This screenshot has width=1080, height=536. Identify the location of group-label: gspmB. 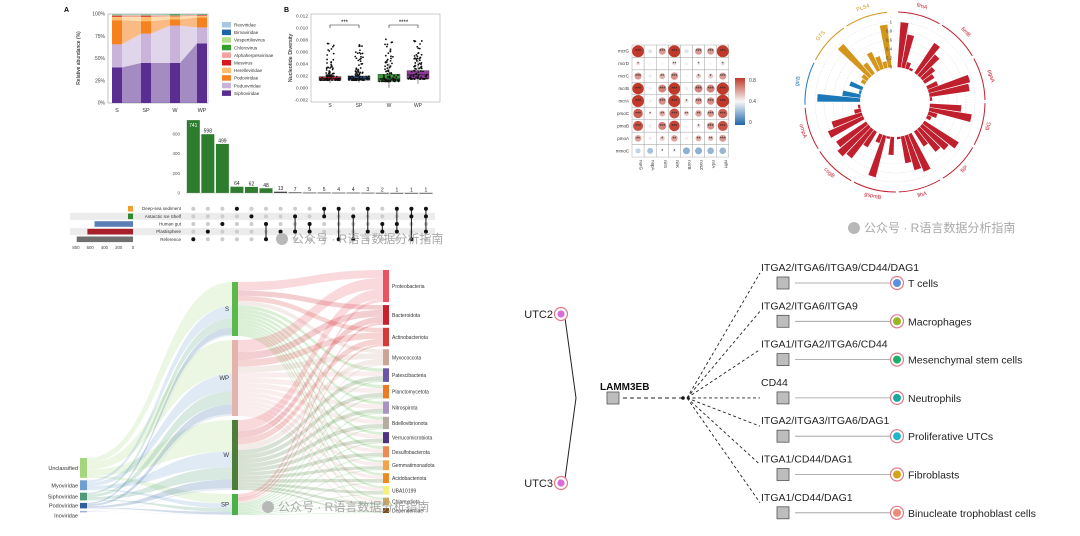
(873, 197).